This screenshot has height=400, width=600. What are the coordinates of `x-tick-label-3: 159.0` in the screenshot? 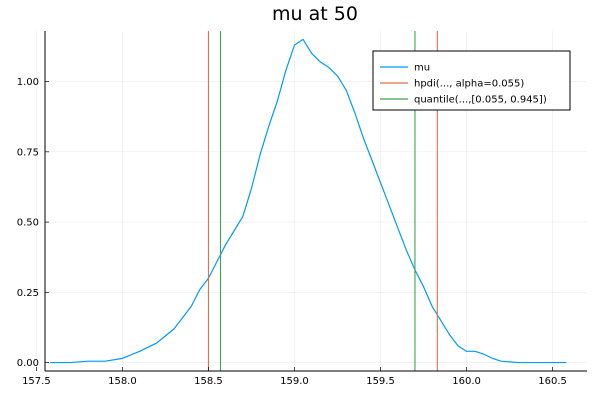 It's located at (294, 381).